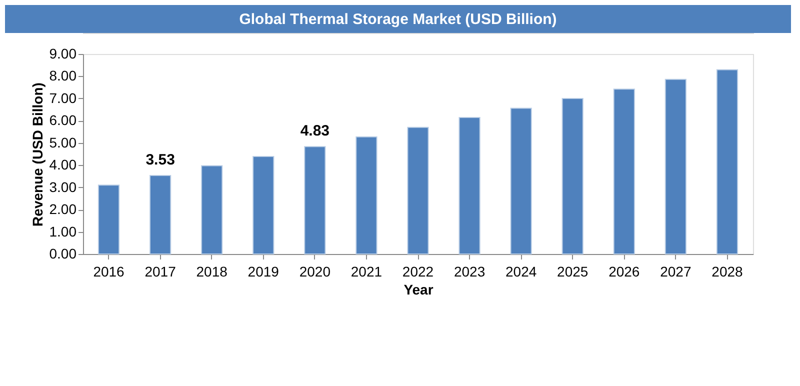  What do you see at coordinates (63, 186) in the screenshot?
I see `y-tick-label: 3.00` at bounding box center [63, 186].